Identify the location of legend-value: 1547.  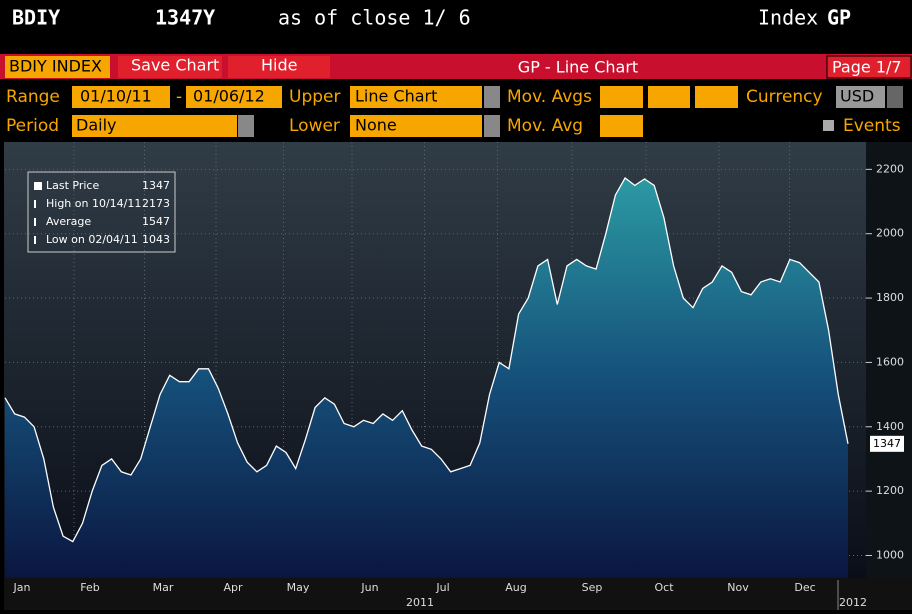
(156, 221).